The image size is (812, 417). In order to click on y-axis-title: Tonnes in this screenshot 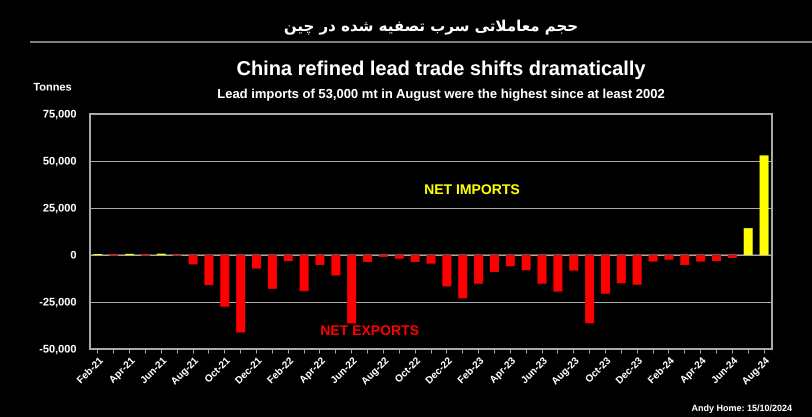, I will do `click(52, 88)`.